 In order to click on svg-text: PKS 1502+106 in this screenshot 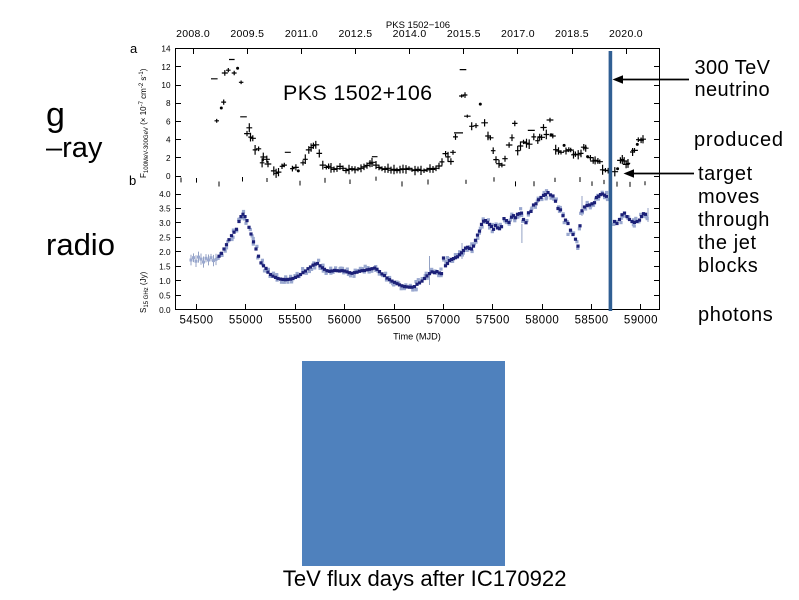, I will do `click(357, 93)`.